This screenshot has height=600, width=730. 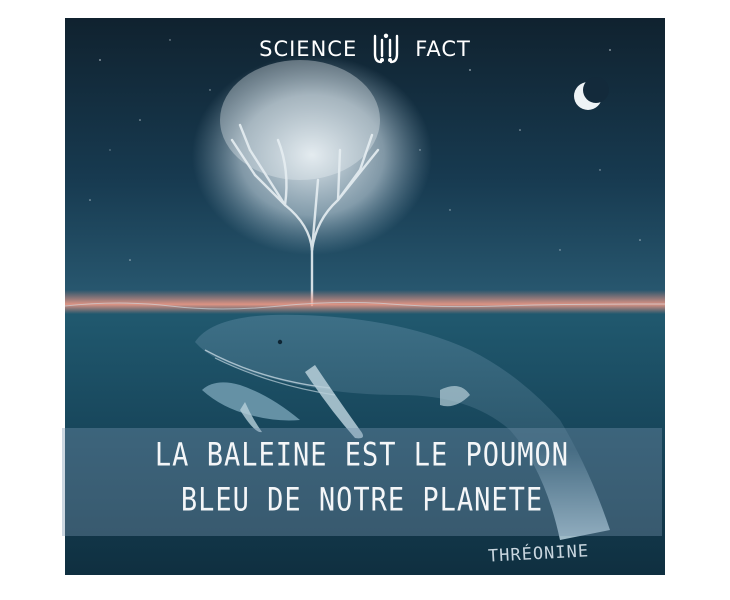 I want to click on crescent-moon-icon, so click(x=591, y=93).